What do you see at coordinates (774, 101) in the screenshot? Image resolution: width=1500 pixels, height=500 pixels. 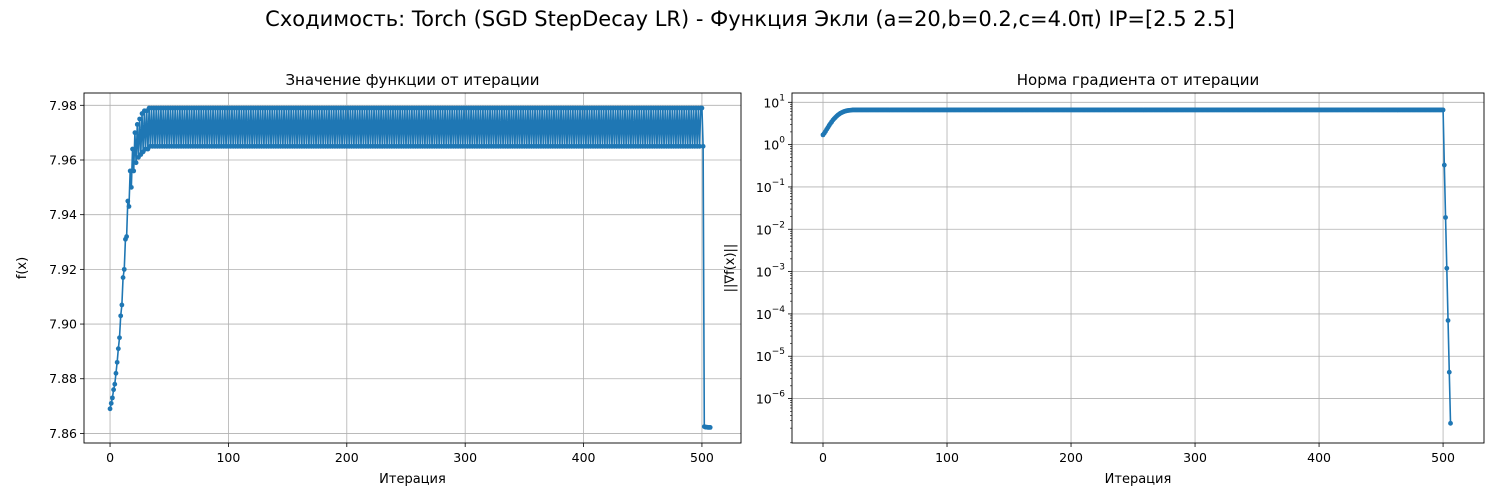 I see `y-tick-label: 10¹` at bounding box center [774, 101].